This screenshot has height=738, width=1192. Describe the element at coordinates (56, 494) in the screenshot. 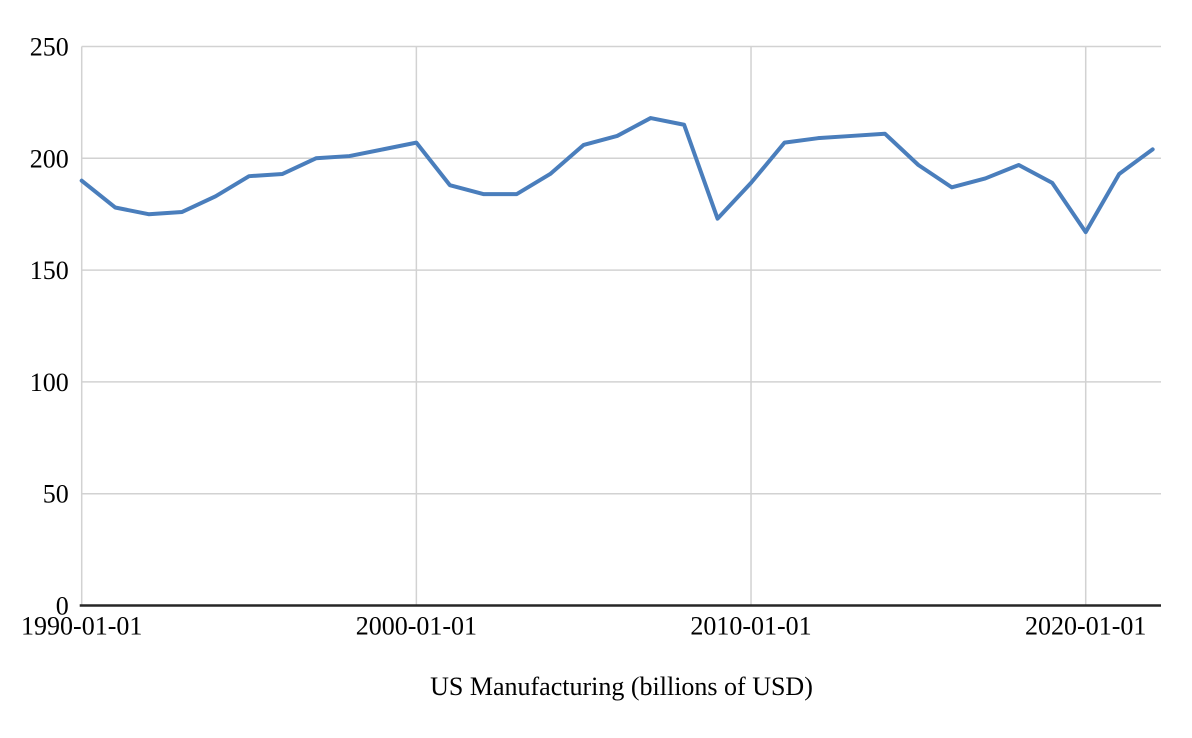

I see `y-tick-label: 50` at that location.